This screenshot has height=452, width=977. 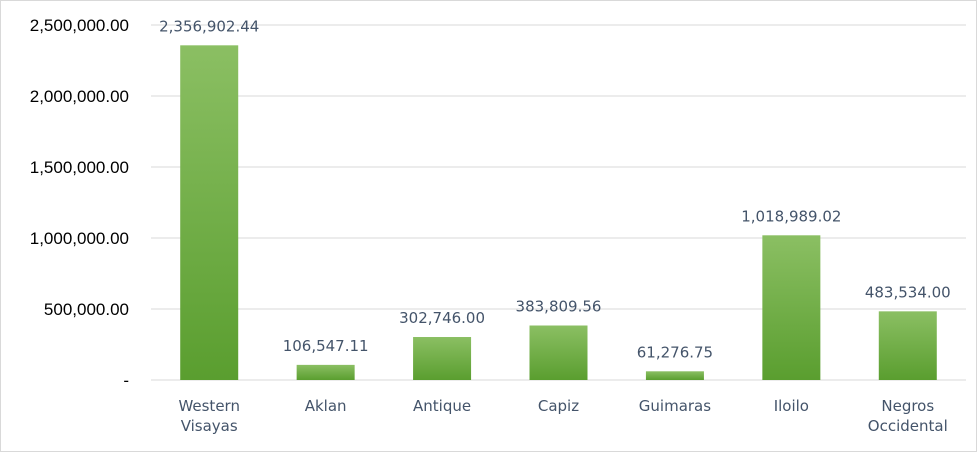 What do you see at coordinates (908, 416) in the screenshot?
I see `category-label: Negros Occidental` at bounding box center [908, 416].